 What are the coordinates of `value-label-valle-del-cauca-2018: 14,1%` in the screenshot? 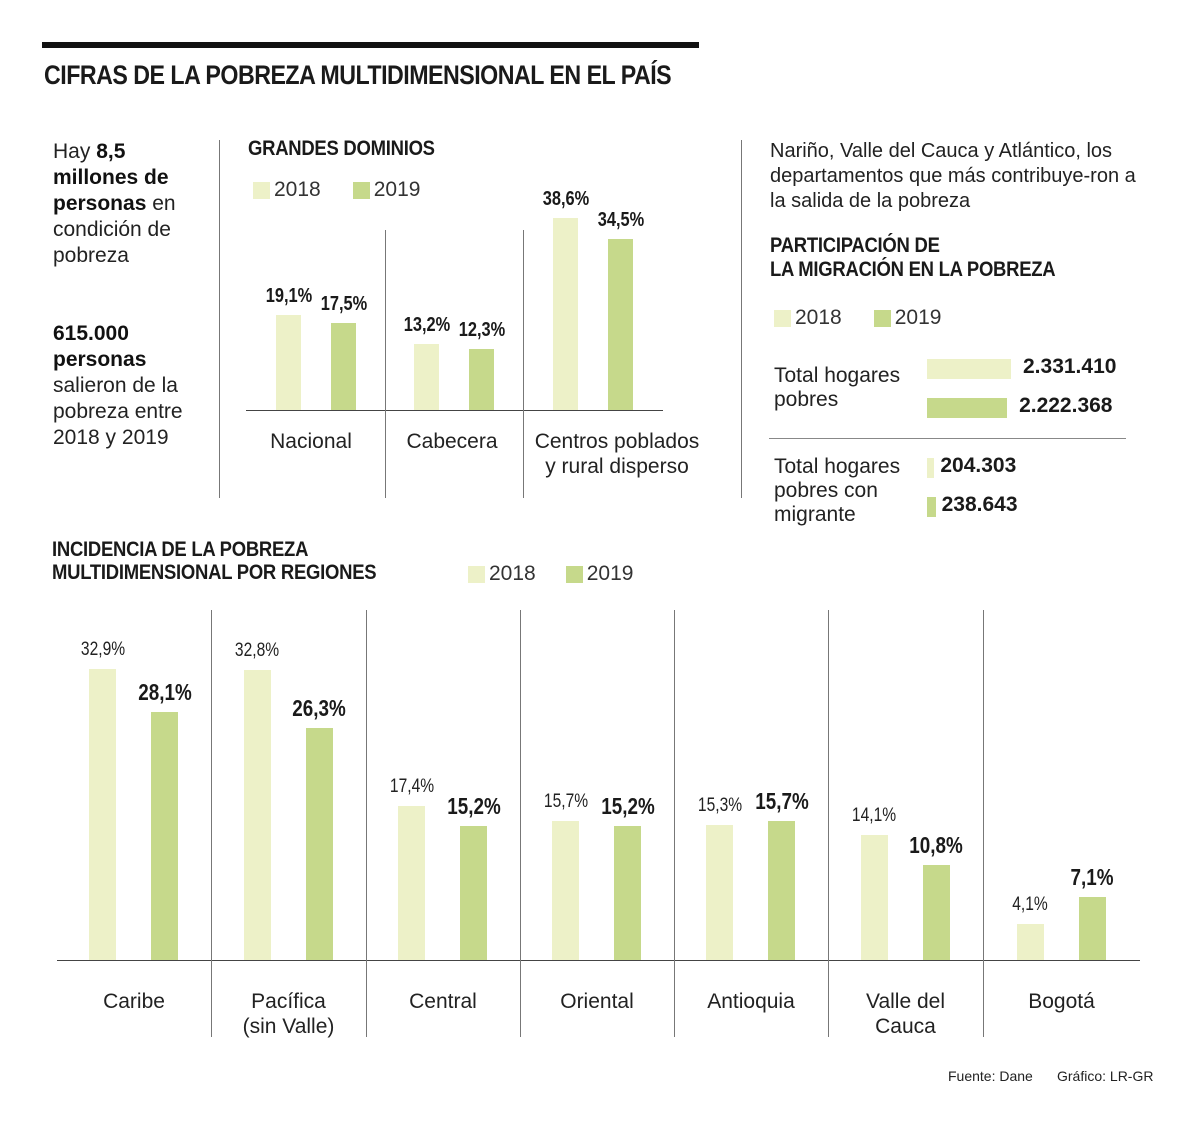 It's located at (874, 816).